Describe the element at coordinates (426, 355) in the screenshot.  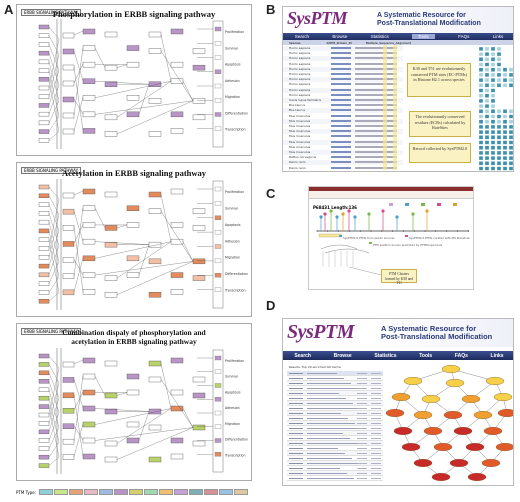
I see `nav-item-d-tools: Tools` at that location.